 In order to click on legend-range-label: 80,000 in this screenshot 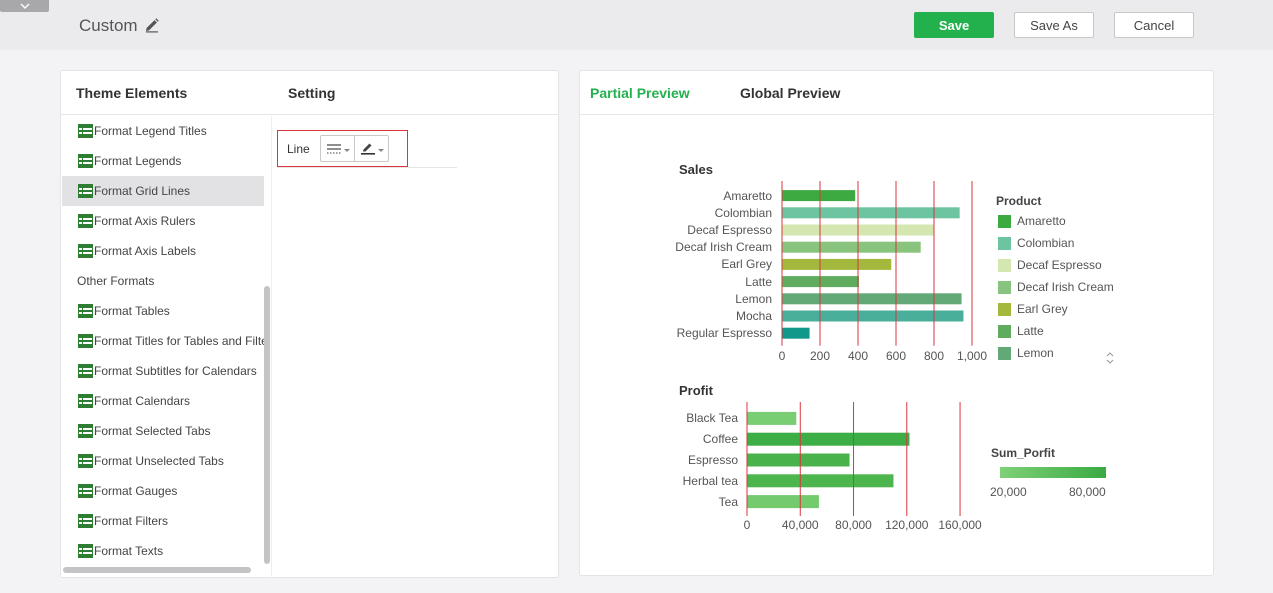, I will do `click(1087, 492)`.